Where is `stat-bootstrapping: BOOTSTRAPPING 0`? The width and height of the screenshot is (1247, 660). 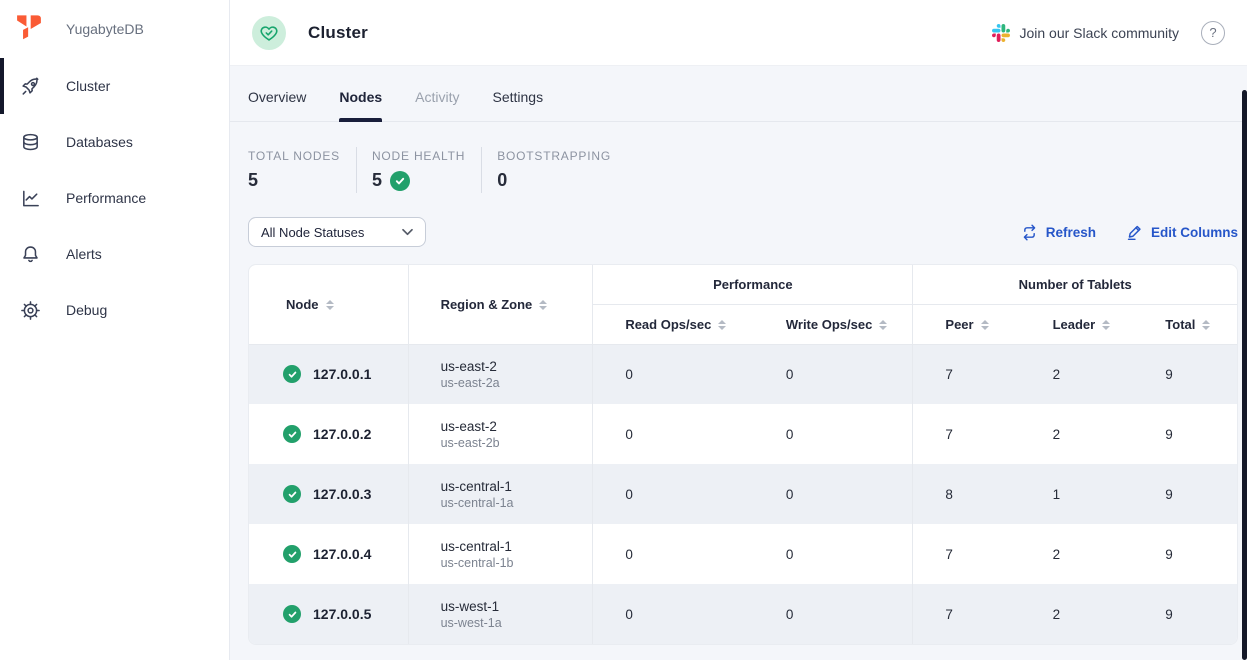 stat-bootstrapping: BOOTSTRAPPING 0 is located at coordinates (562, 170).